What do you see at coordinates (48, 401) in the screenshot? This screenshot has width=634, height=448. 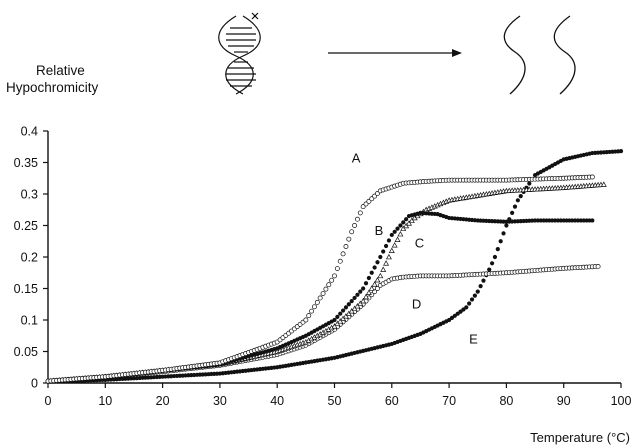 I see `x-tick-label: 0` at bounding box center [48, 401].